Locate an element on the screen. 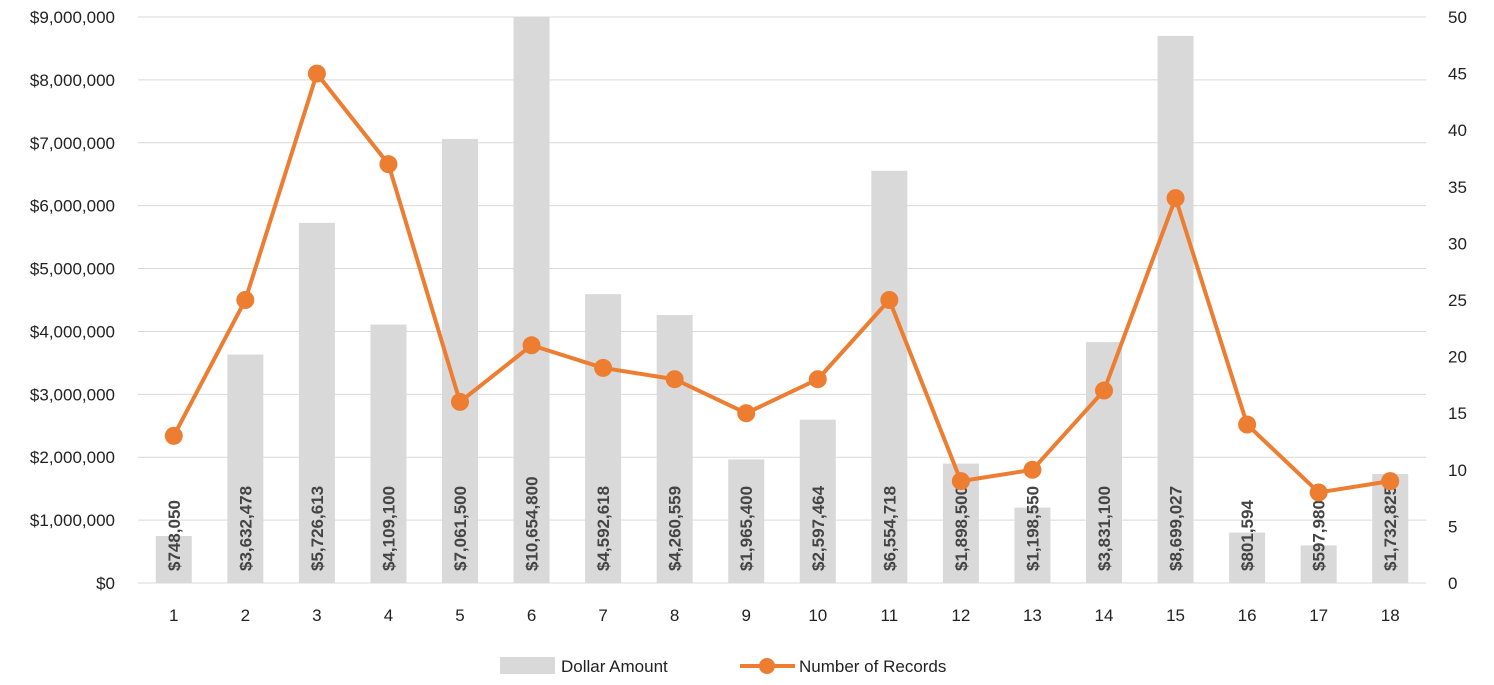 This screenshot has height=685, width=1494. legend-label-dollar-amount: Dollar Amount is located at coordinates (614, 666).